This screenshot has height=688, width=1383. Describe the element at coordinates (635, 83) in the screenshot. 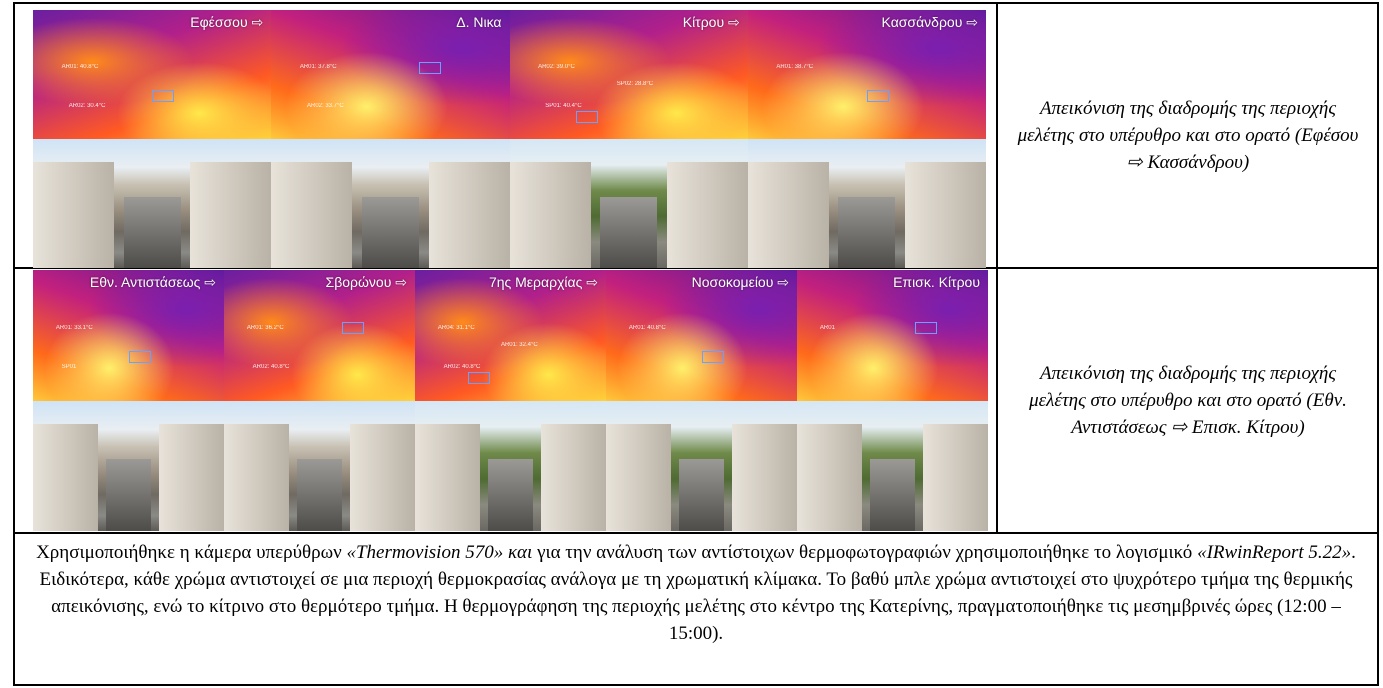

I see `temperature-annotation: SP02: 28.8°C` at that location.